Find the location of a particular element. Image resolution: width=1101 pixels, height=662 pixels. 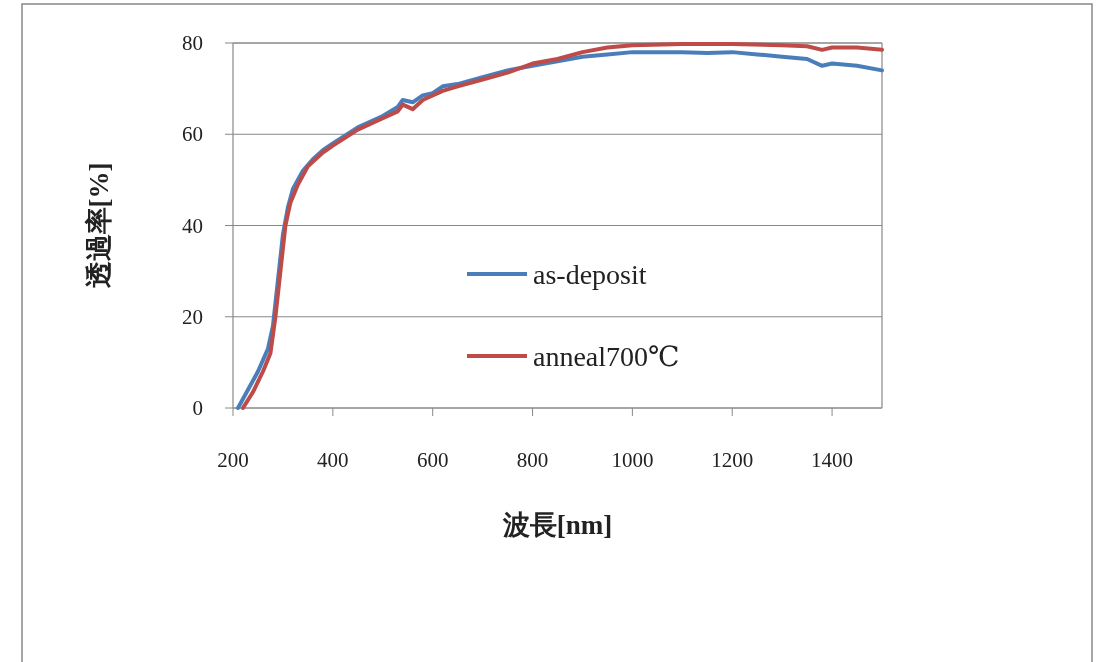

y-tick-label: 20 is located at coordinates (192, 316).